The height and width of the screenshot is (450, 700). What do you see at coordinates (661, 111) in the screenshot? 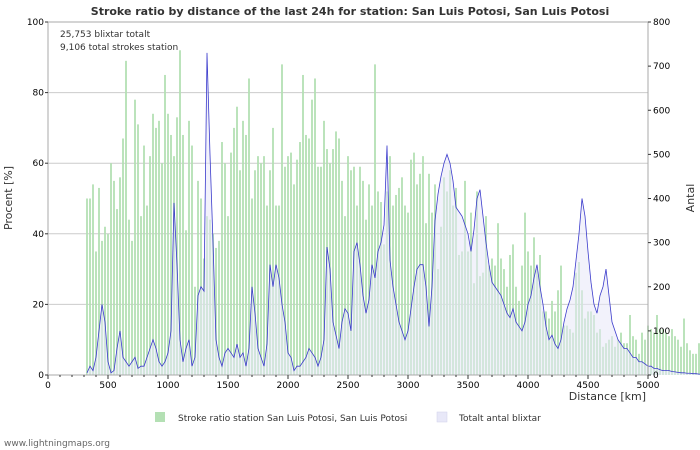
I see `y-right-tick-label: 600` at bounding box center [661, 111].